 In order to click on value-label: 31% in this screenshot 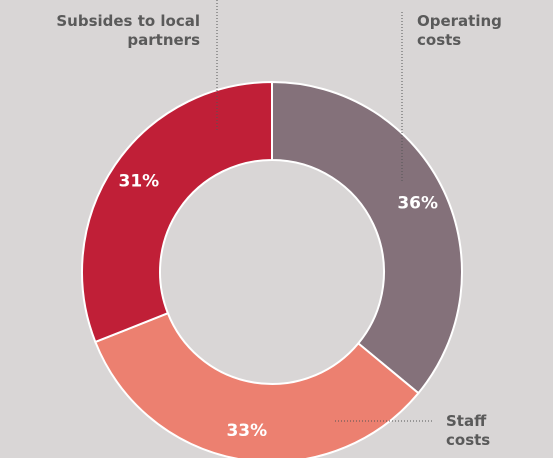, I will do `click(138, 182)`.